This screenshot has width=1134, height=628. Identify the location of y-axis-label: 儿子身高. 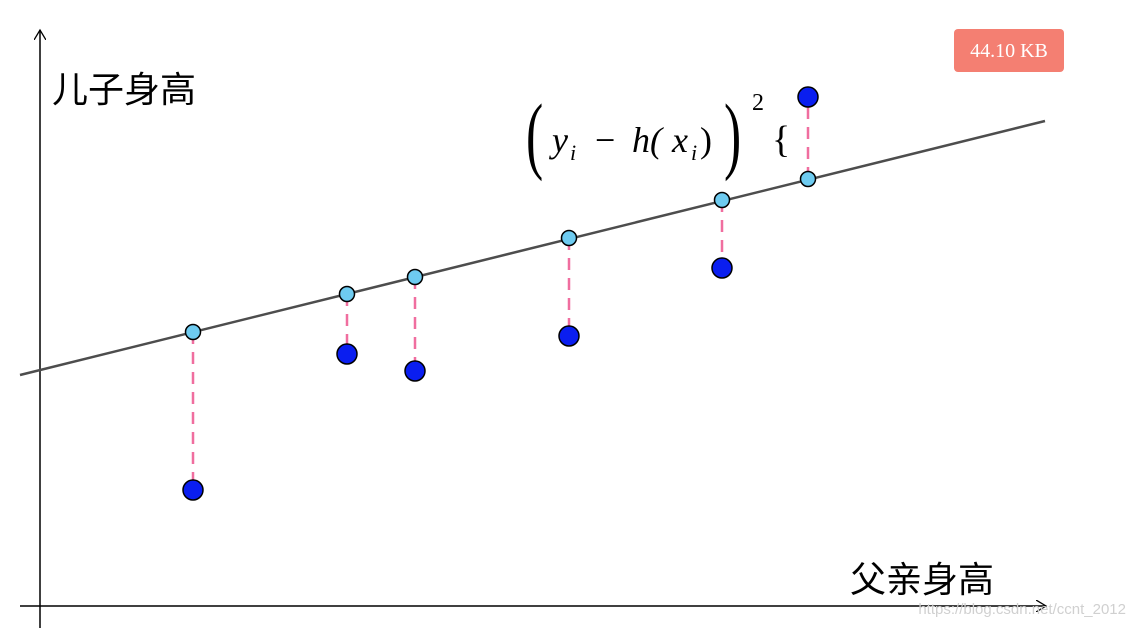
(124, 90).